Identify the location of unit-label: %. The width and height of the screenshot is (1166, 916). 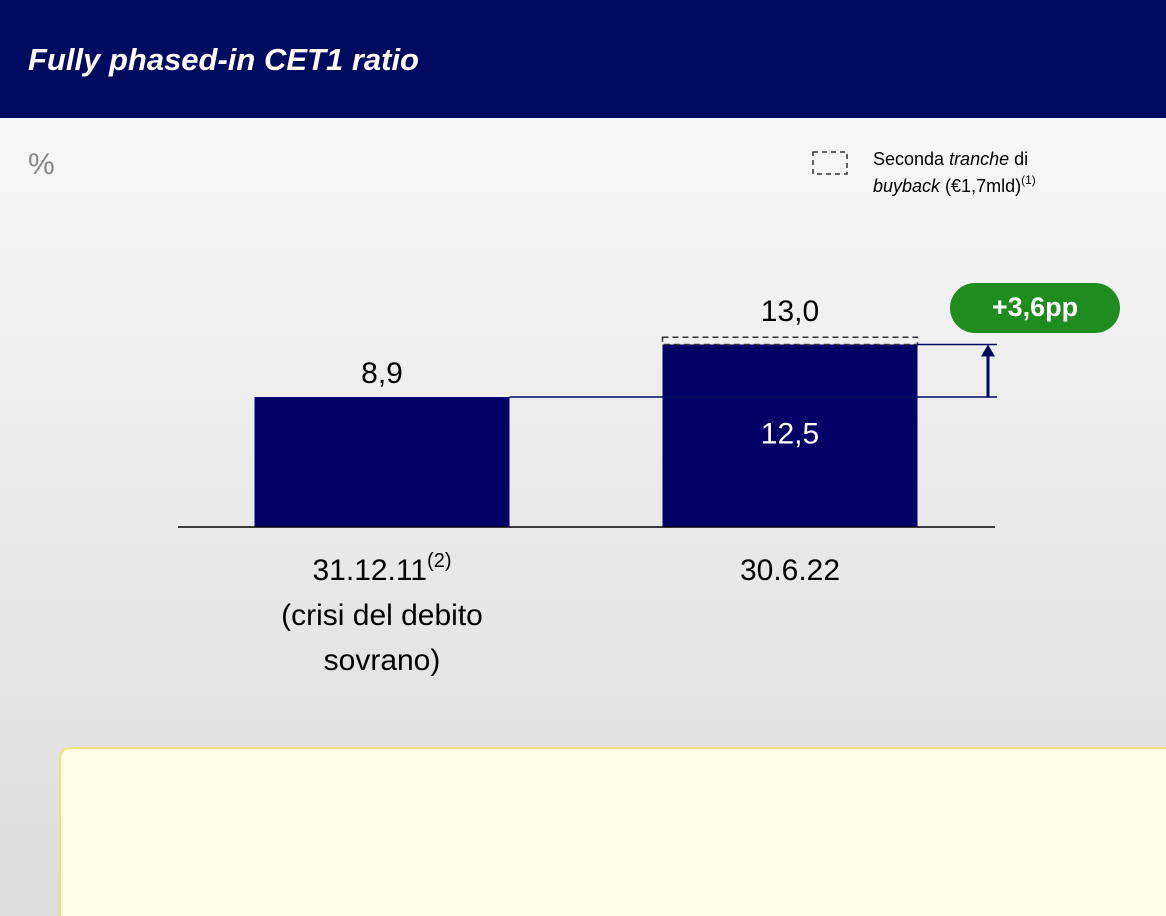
(41, 164).